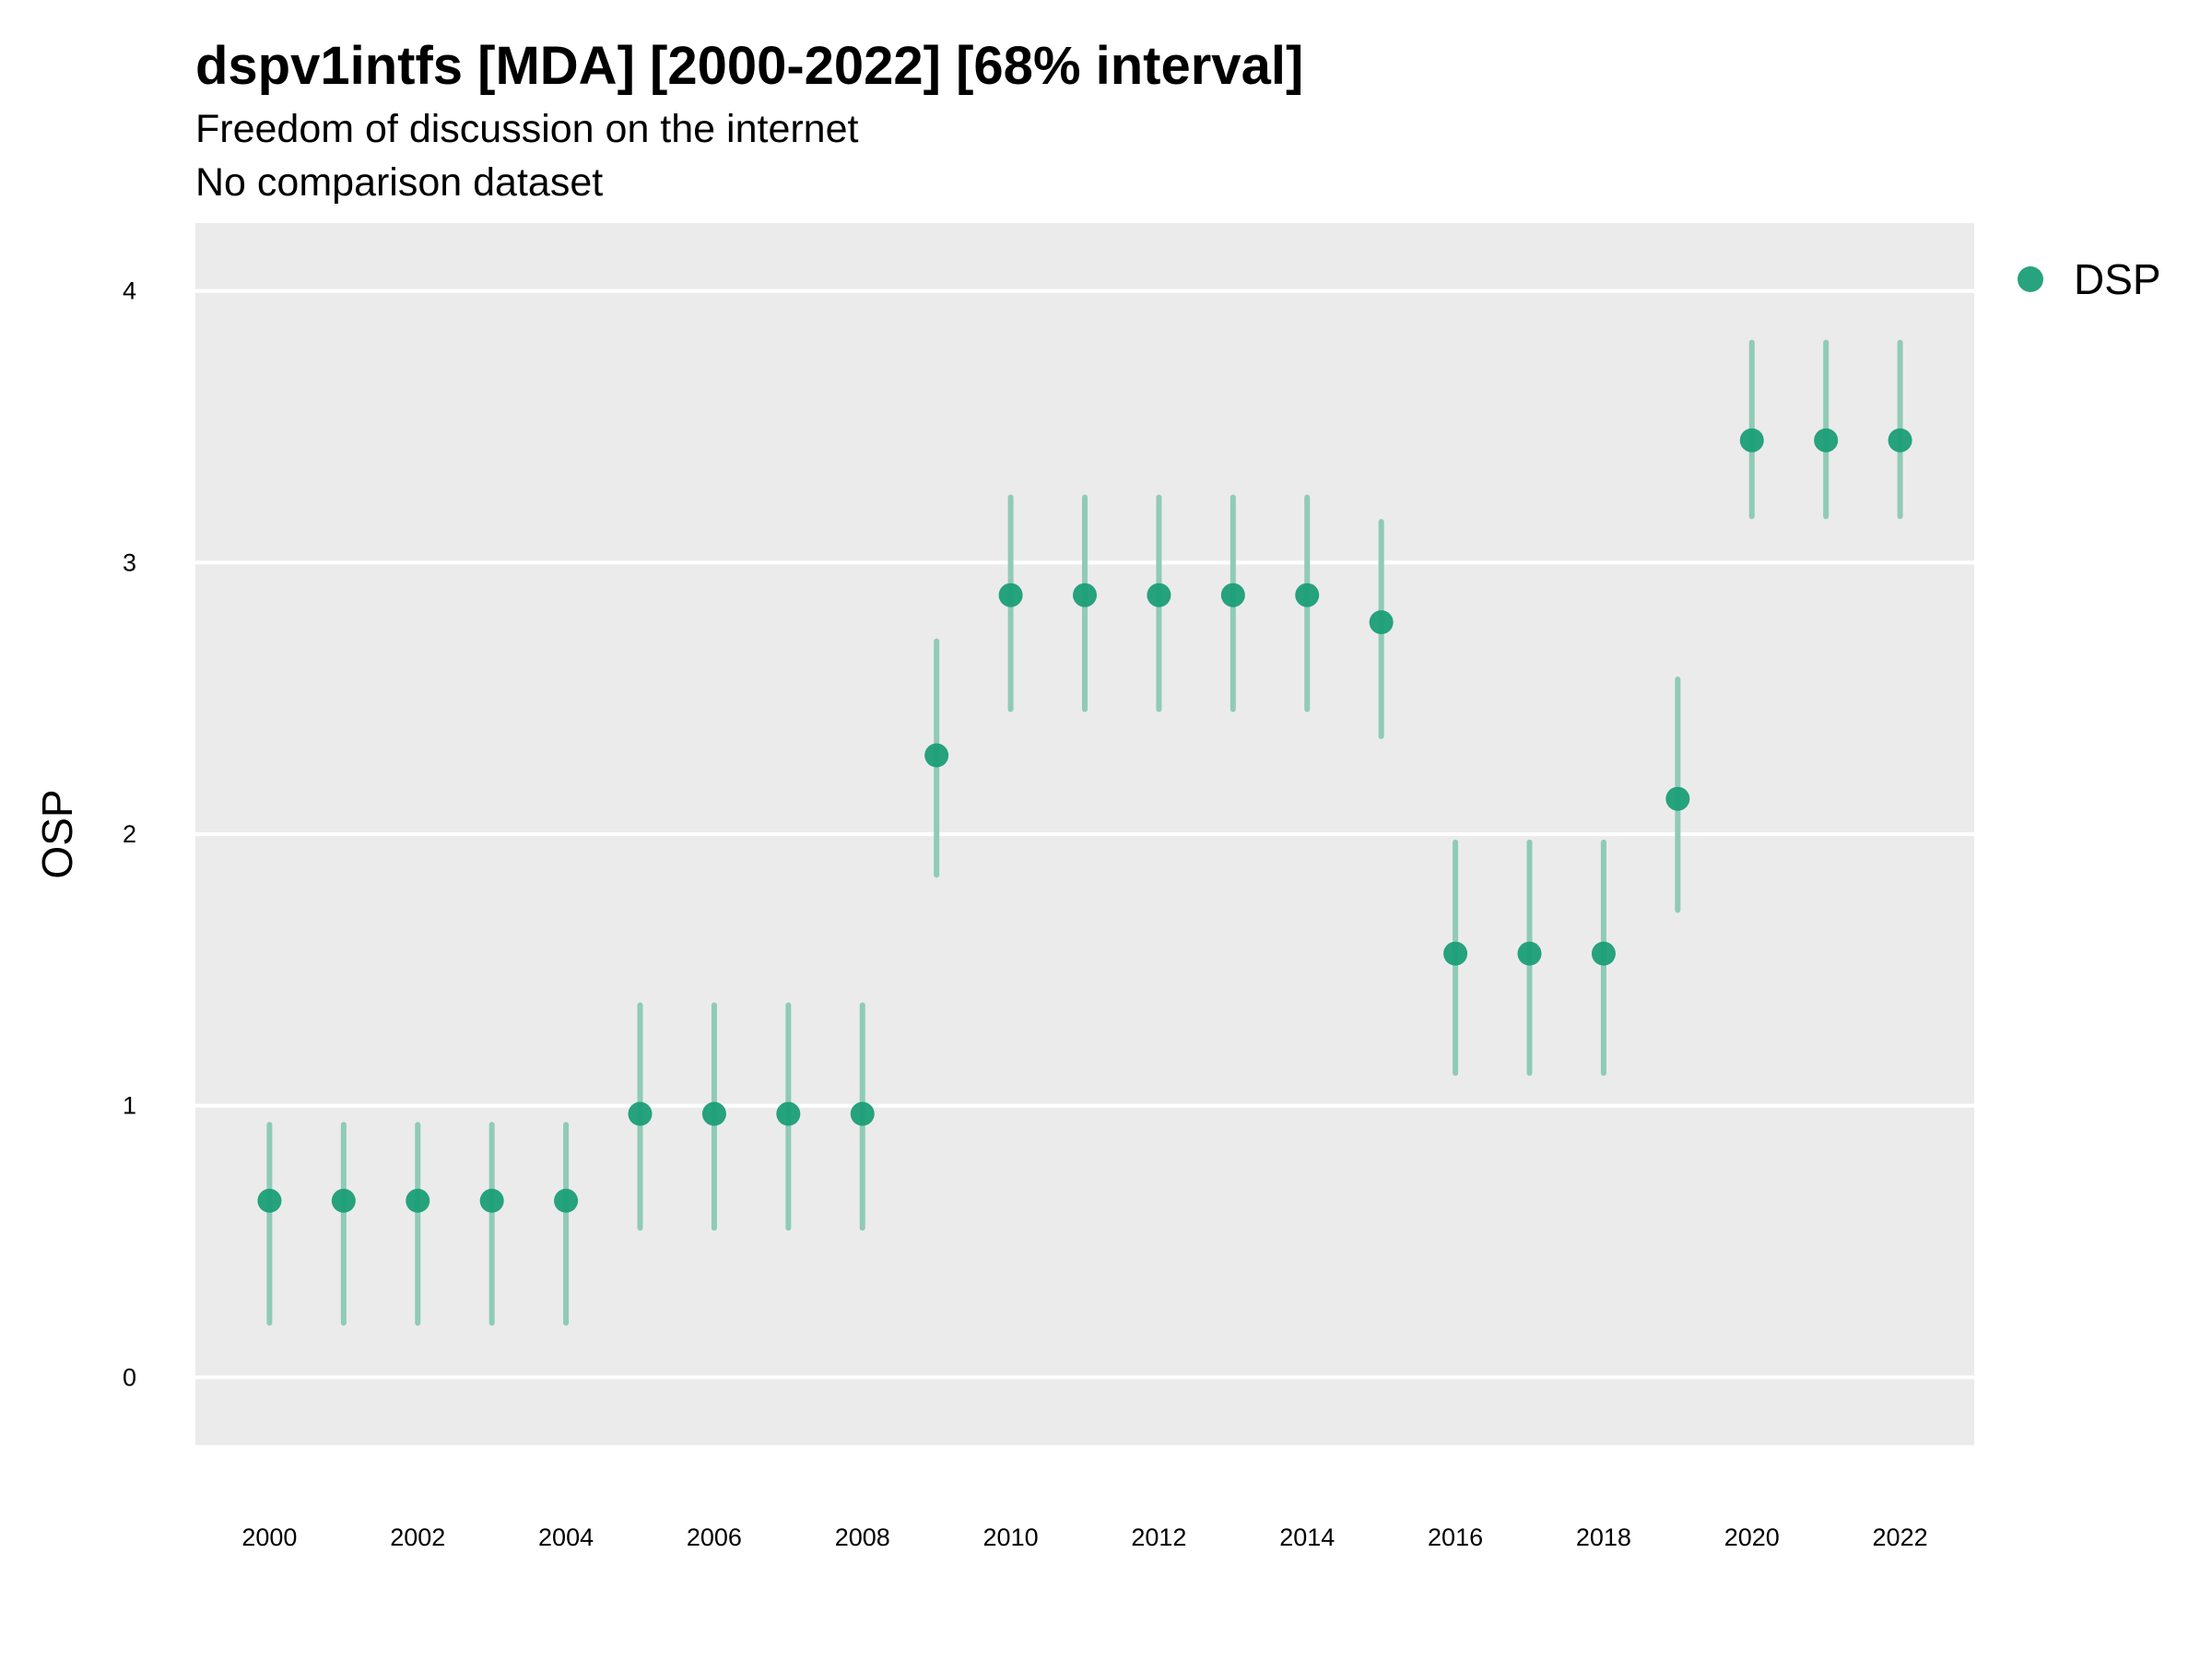 The width and height of the screenshot is (2212, 1659). I want to click on x-tick-label: 2000, so click(269, 1537).